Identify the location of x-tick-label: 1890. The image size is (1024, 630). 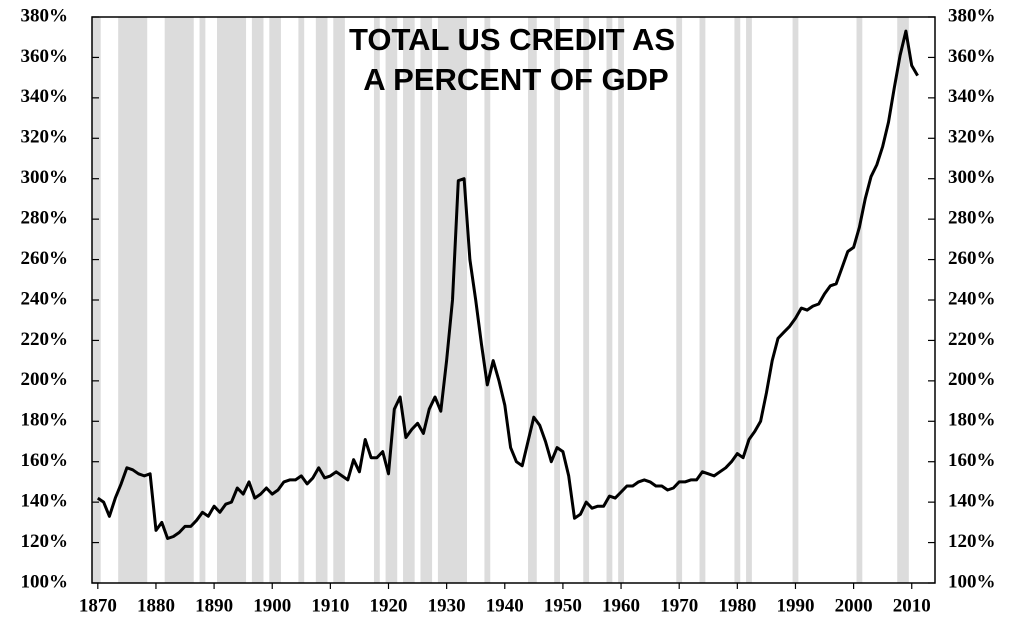
(214, 605).